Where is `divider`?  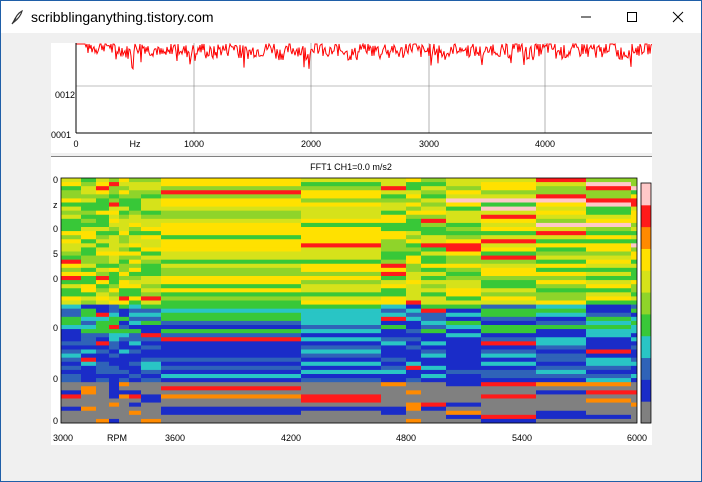
divider is located at coordinates (351, 156).